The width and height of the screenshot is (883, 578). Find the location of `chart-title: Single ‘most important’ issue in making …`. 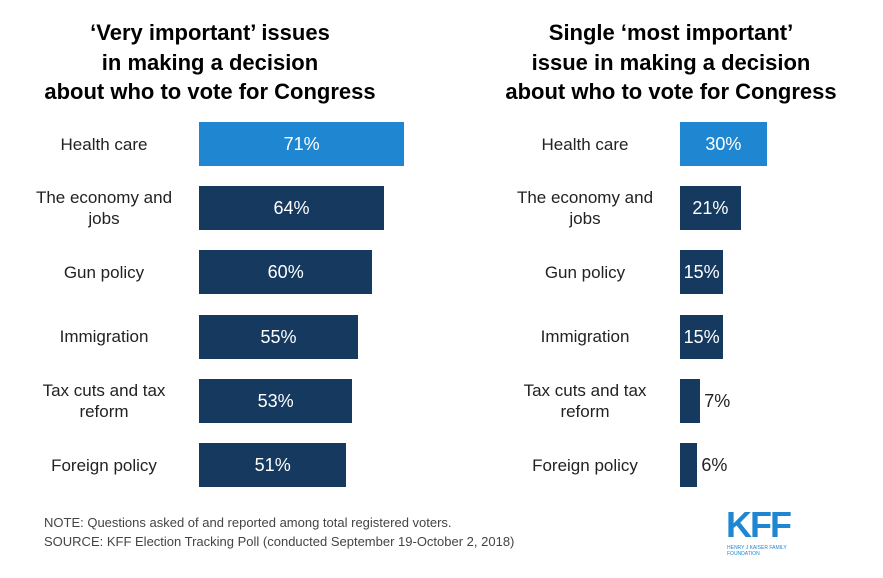

chart-title: Single ‘most important’ issue in making … is located at coordinates (671, 62).